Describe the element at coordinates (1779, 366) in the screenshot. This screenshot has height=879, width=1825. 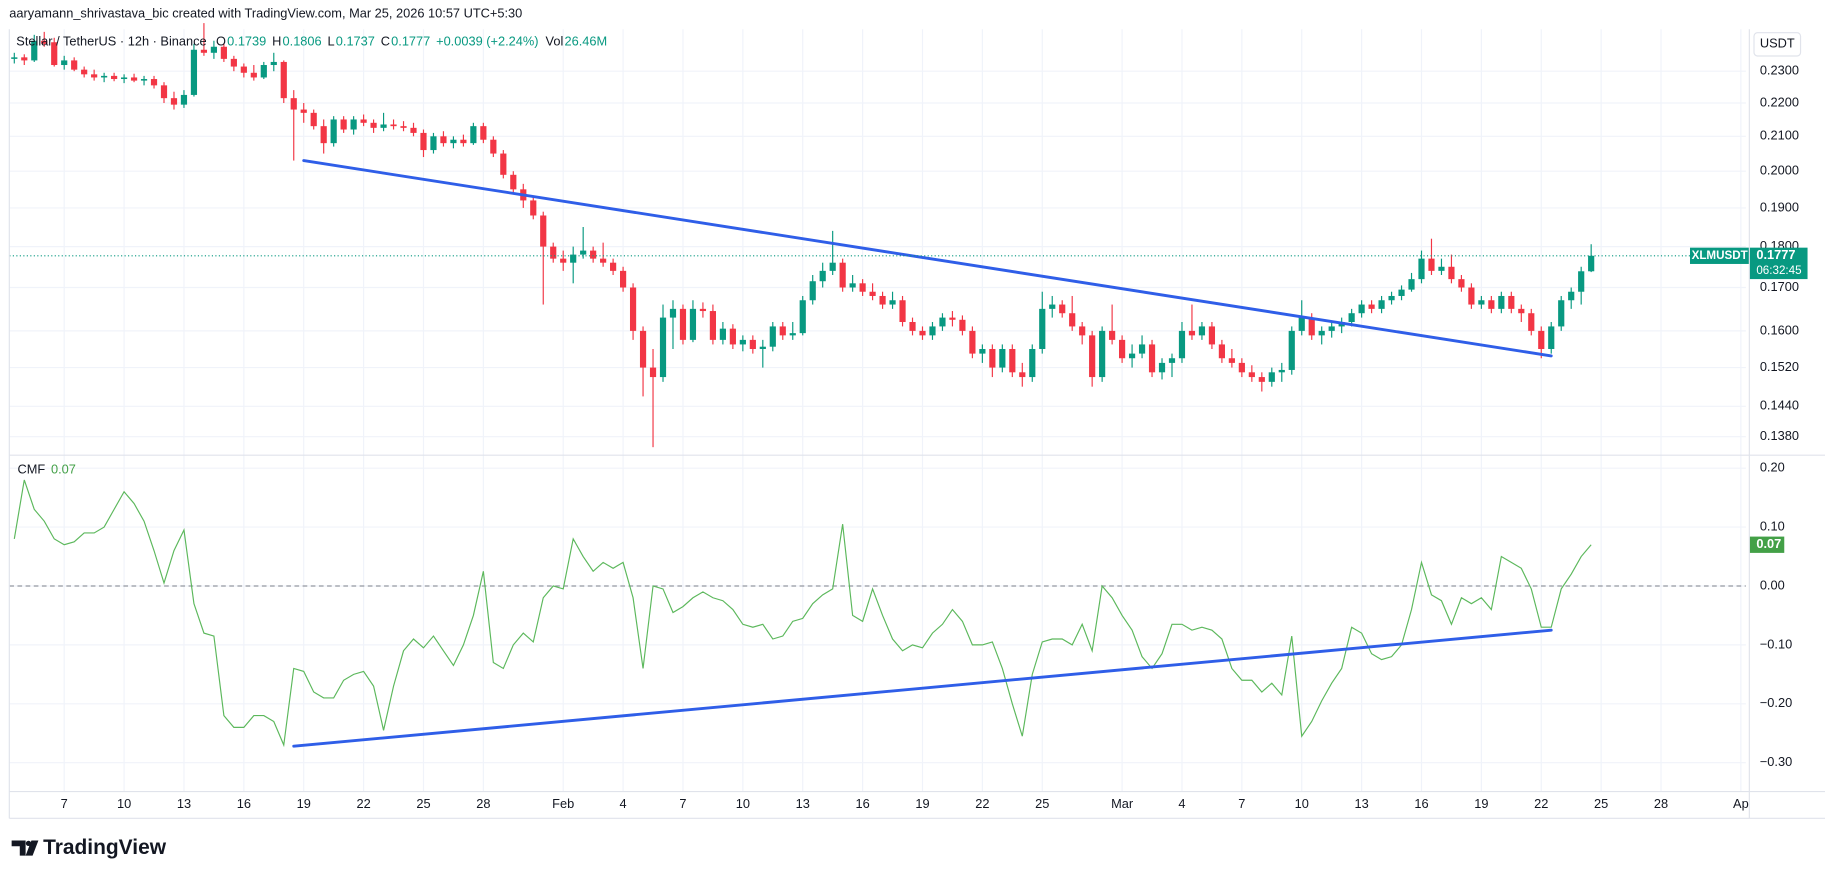
I see `y-tick-label: 0.1520` at that location.